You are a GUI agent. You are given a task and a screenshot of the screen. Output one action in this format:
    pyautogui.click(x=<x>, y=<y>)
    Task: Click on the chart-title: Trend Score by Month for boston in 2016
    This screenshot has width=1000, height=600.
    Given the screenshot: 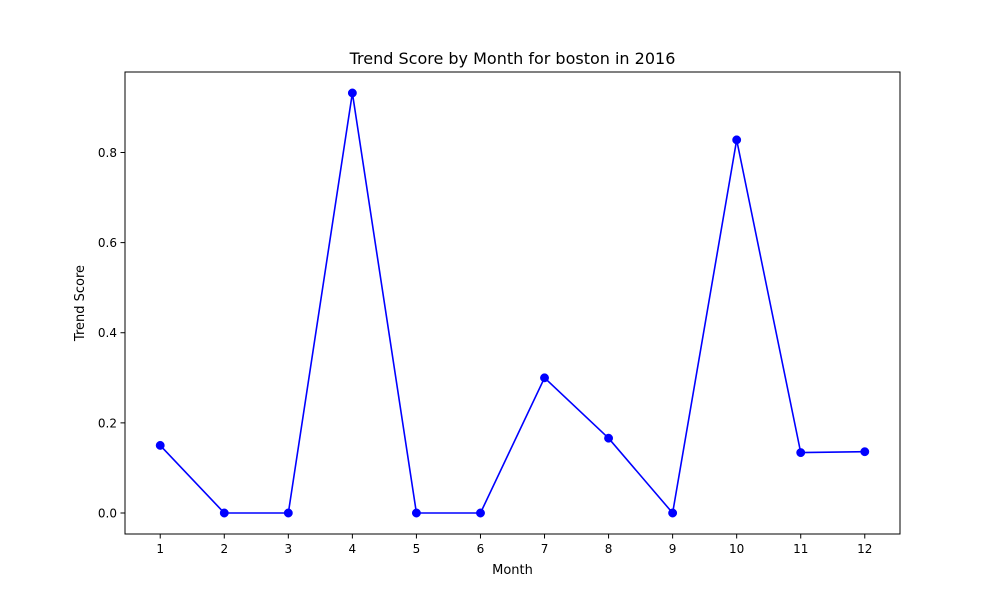 What is the action you would take?
    pyautogui.click(x=512, y=58)
    